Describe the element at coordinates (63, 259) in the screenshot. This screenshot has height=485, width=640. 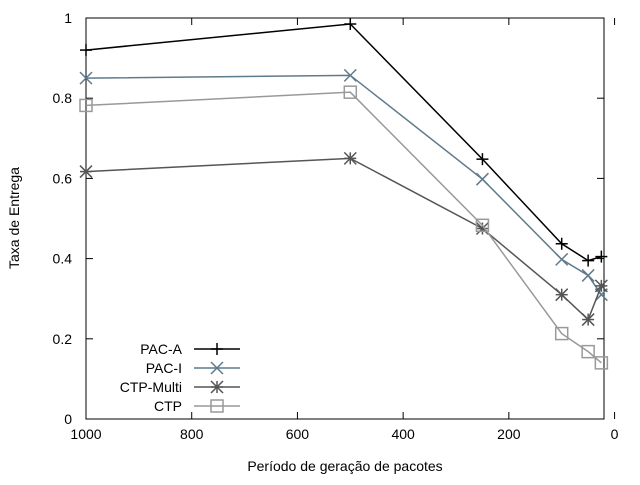
I see `y-tick-label: 0.4` at that location.